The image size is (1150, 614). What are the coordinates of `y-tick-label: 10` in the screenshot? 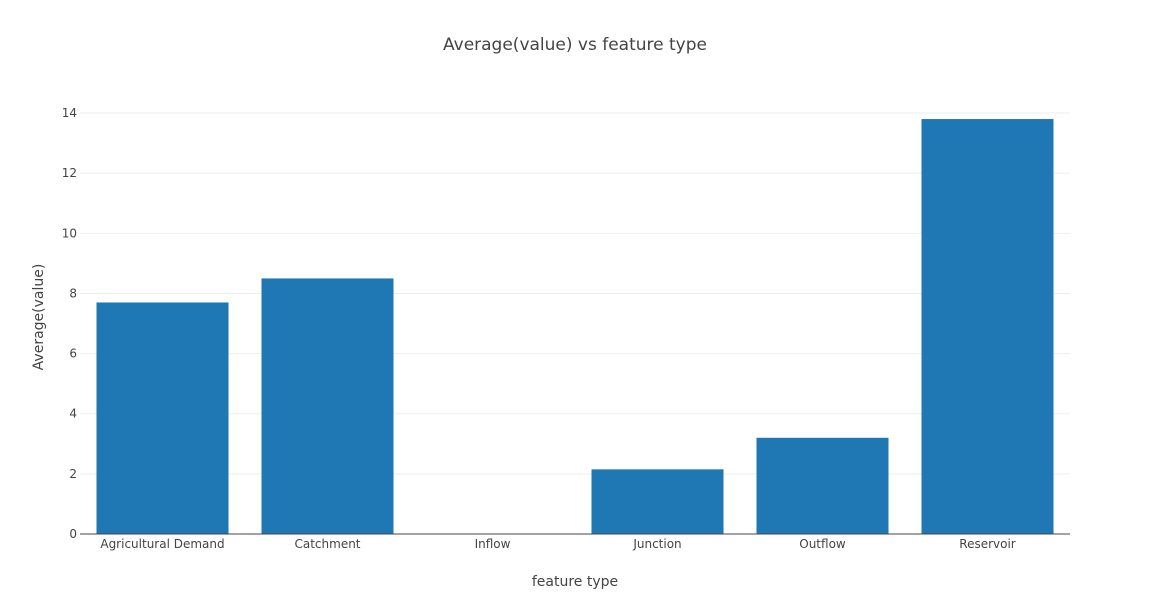 It's located at (69, 233).